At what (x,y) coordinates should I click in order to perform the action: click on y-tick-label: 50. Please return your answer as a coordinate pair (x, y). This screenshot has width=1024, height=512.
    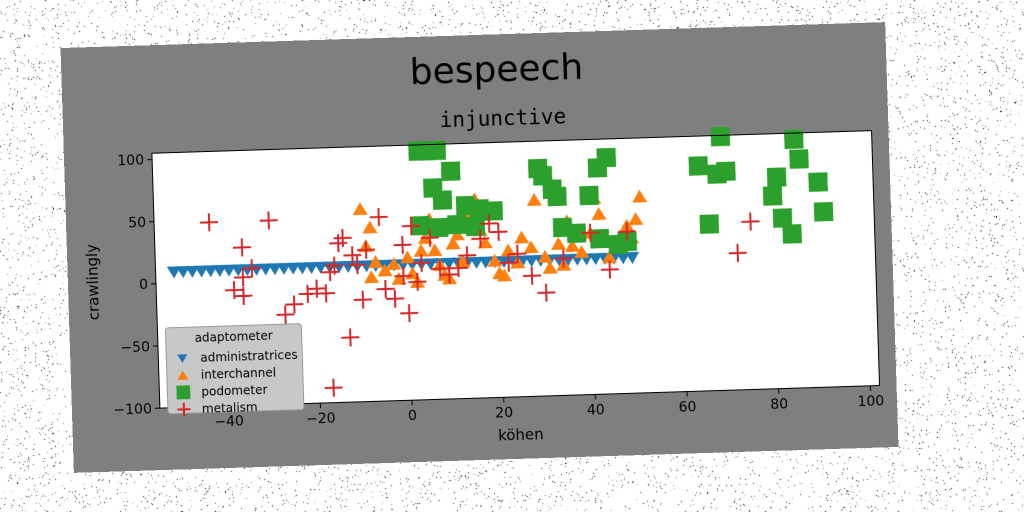
    Looking at the image, I should click on (137, 223).